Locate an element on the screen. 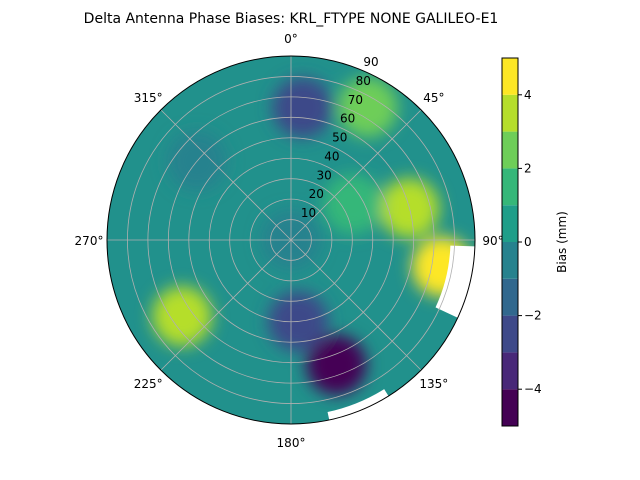 The image size is (640, 480). radial-tick-label-3: 40 is located at coordinates (331, 156).